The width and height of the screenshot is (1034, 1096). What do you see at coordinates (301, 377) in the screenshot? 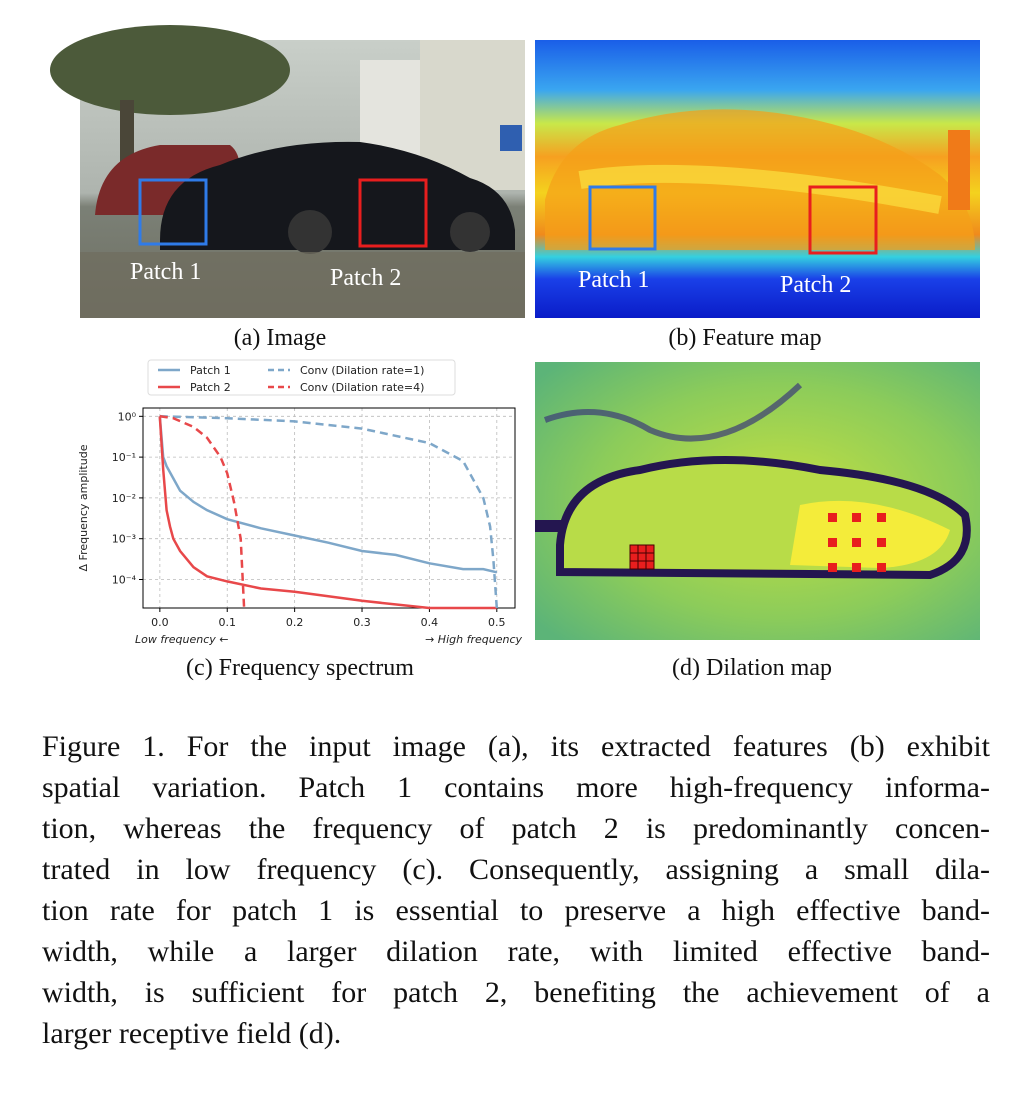
I see `legend-box` at bounding box center [301, 377].